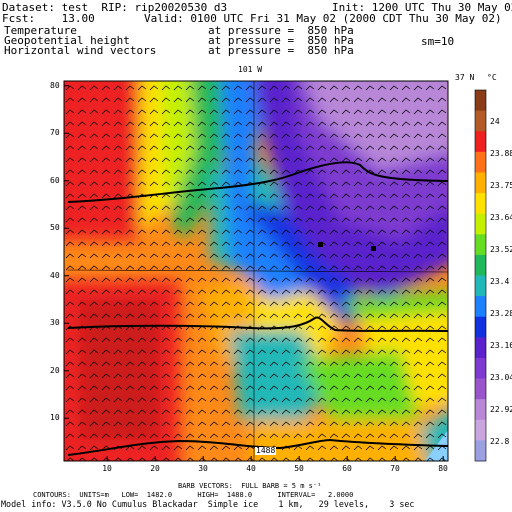  Describe the element at coordinates (66, 252) in the screenshot. I see `y-axis` at that location.